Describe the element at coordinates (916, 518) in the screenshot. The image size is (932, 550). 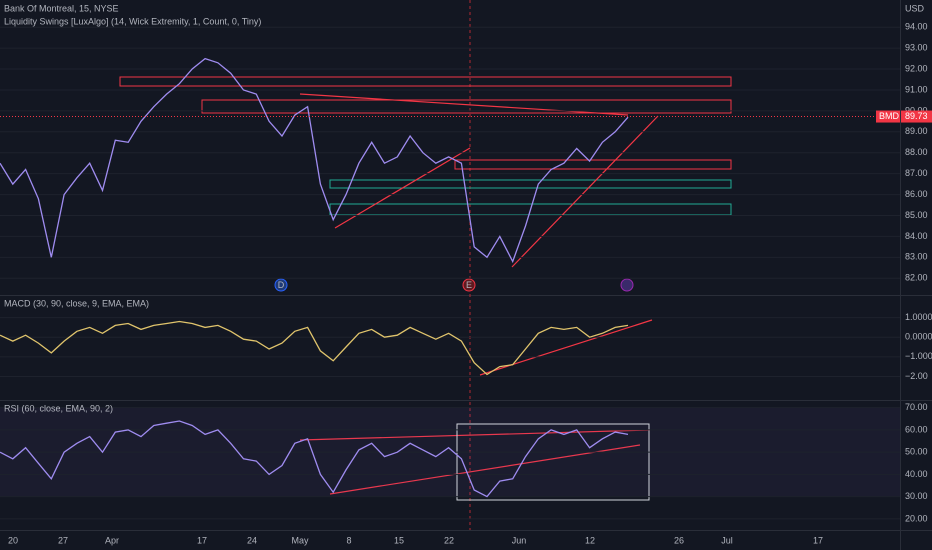
I see `y-tick-label: 20.00` at that location.